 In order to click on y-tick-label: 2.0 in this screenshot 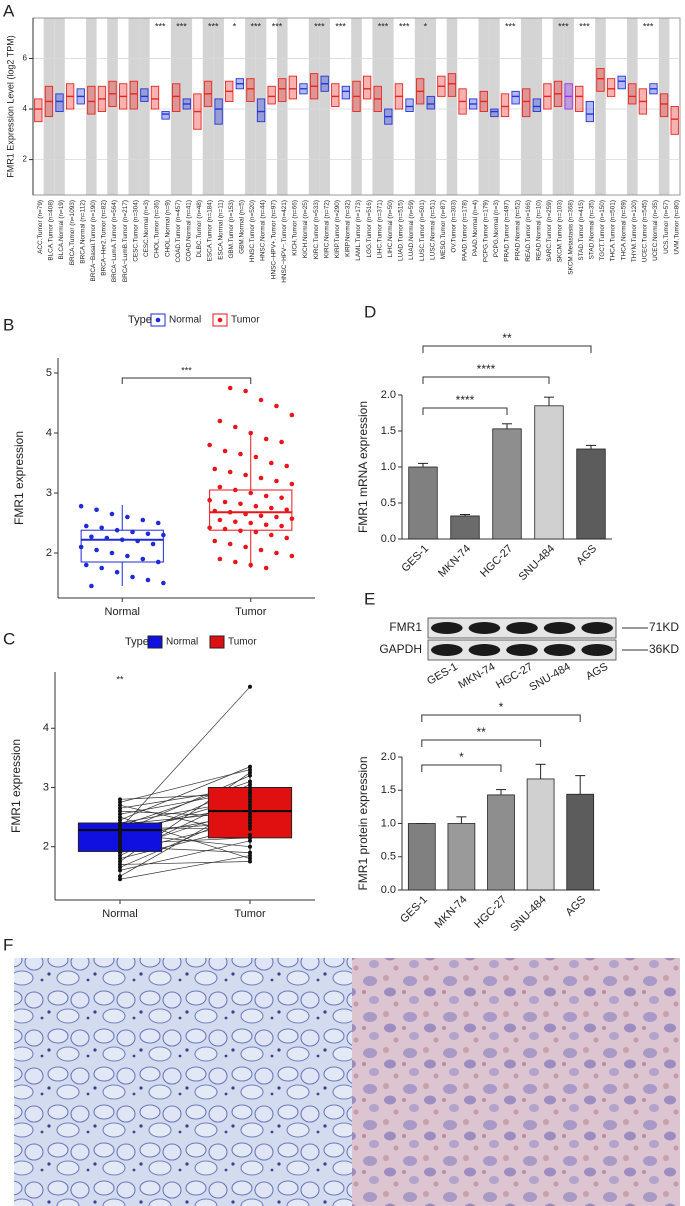, I will do `click(388, 757)`.